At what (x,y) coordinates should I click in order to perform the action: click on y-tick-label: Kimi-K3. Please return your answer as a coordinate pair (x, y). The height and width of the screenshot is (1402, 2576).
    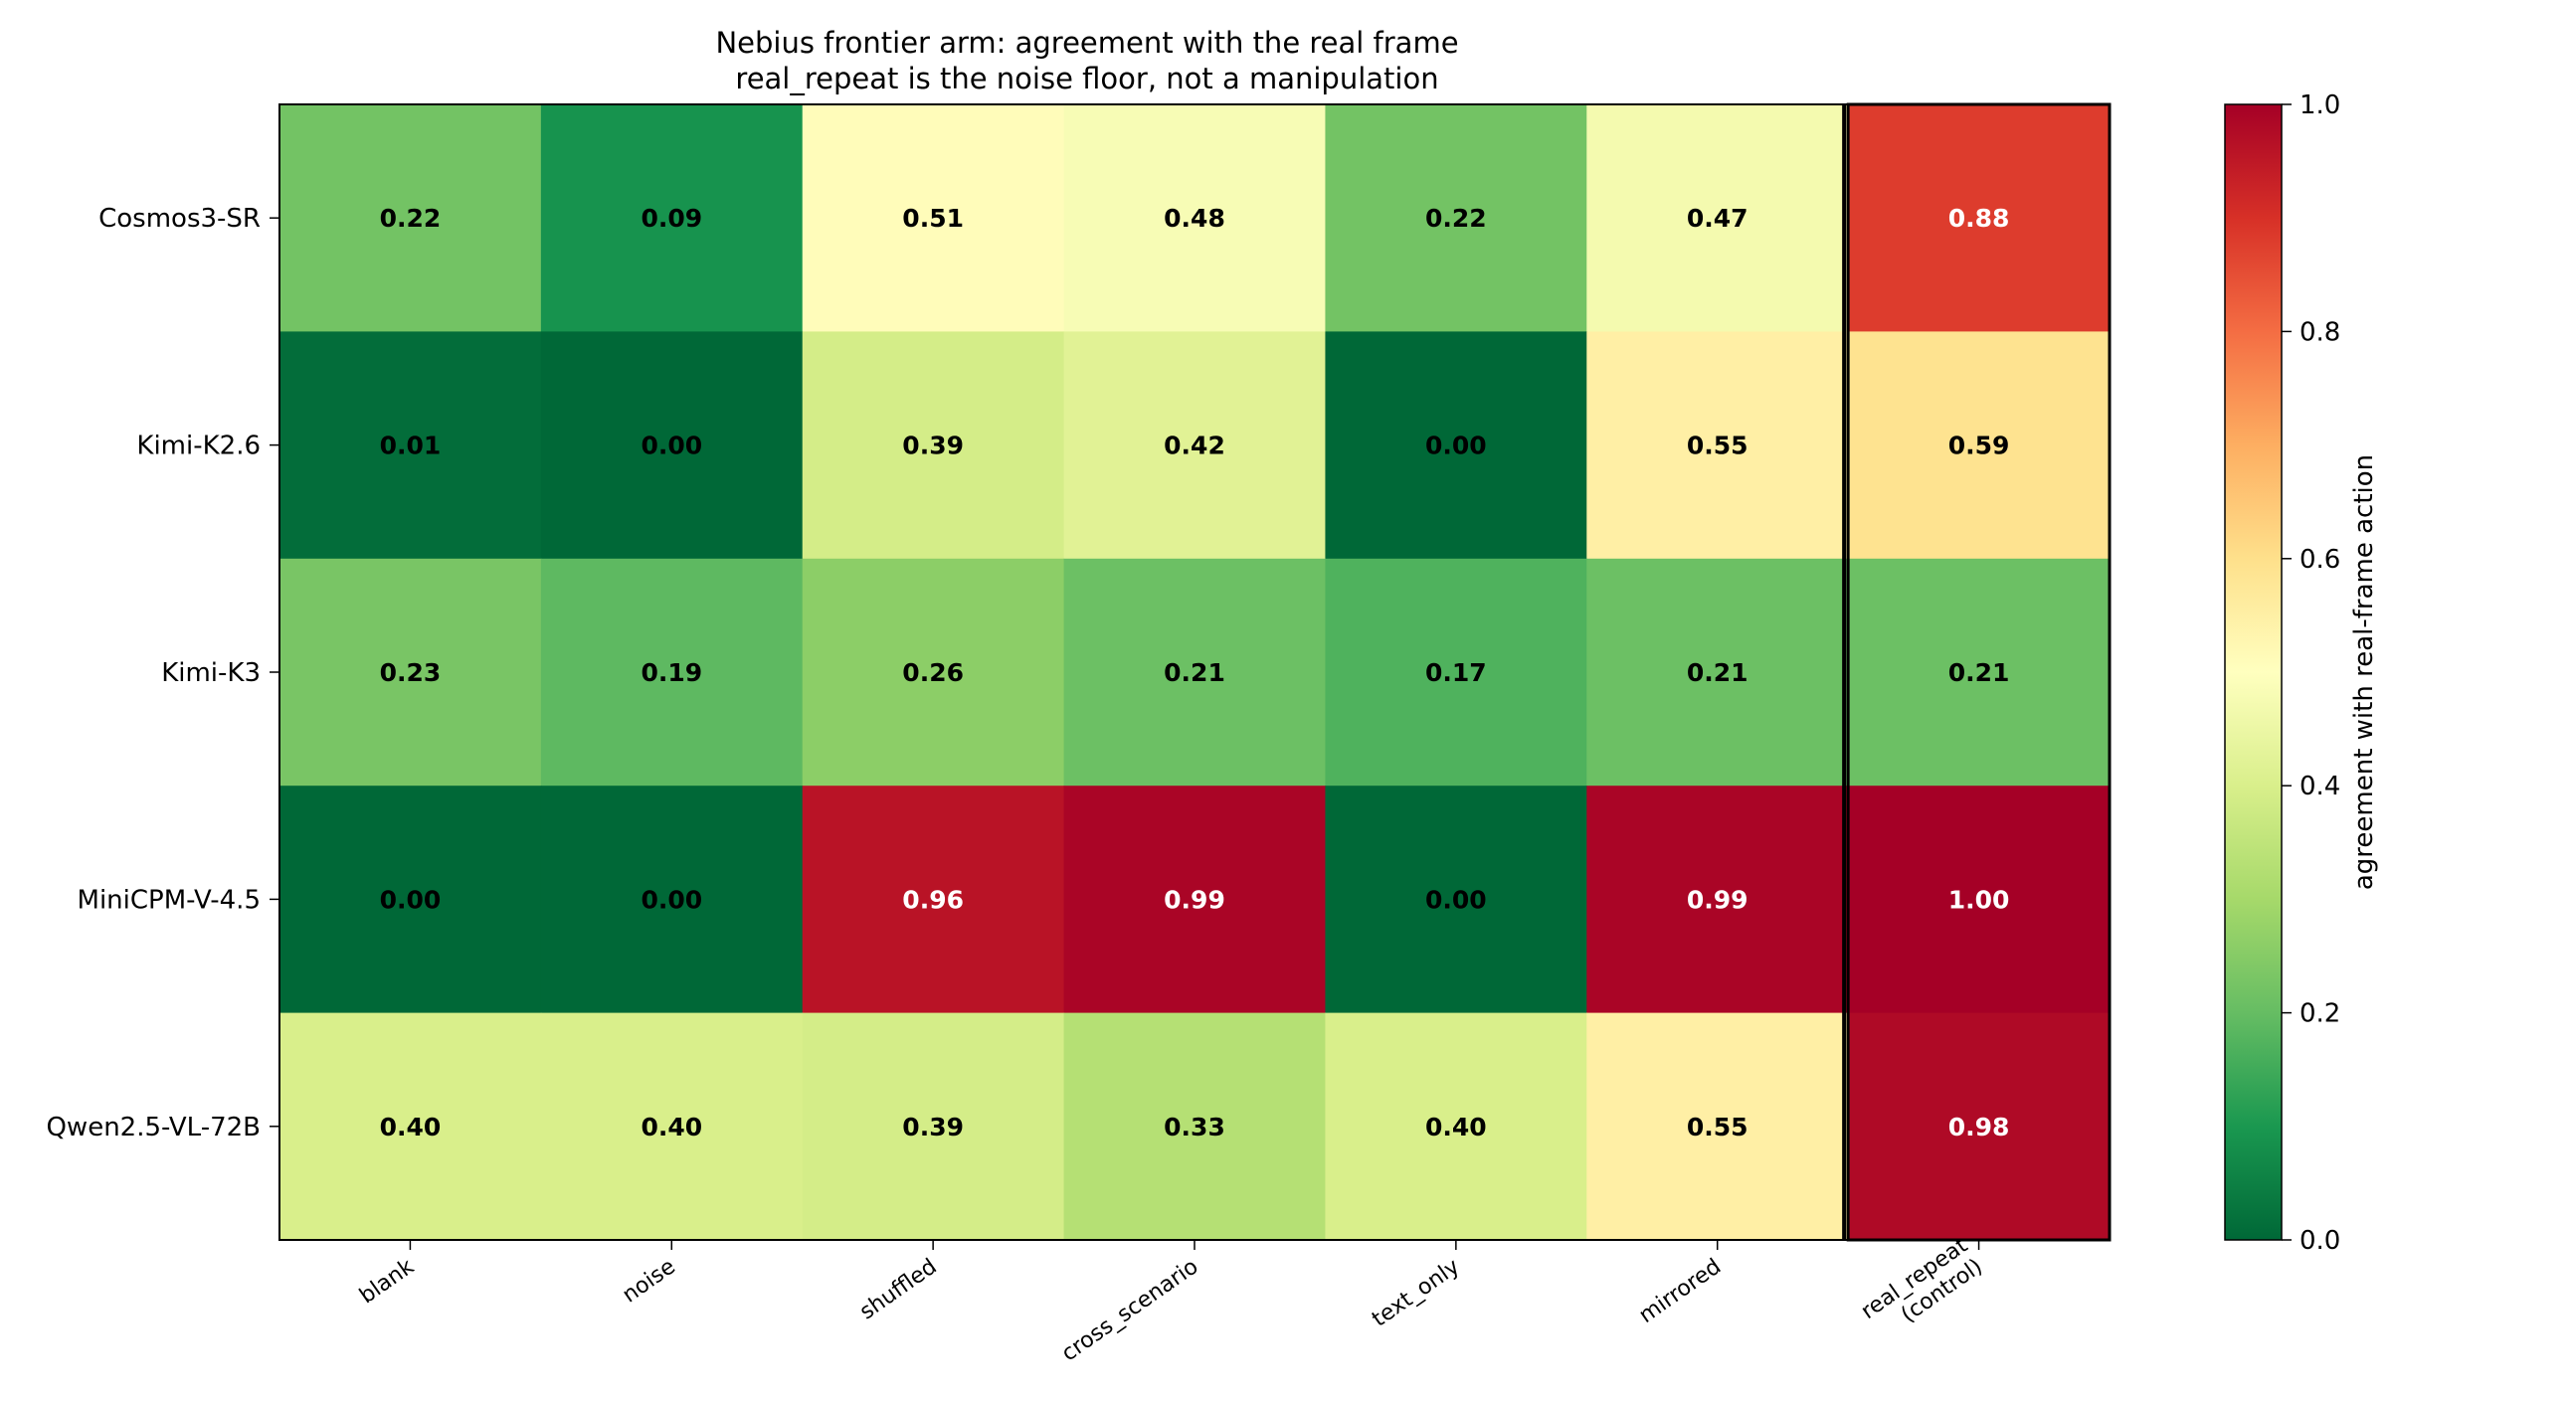
    Looking at the image, I should click on (211, 673).